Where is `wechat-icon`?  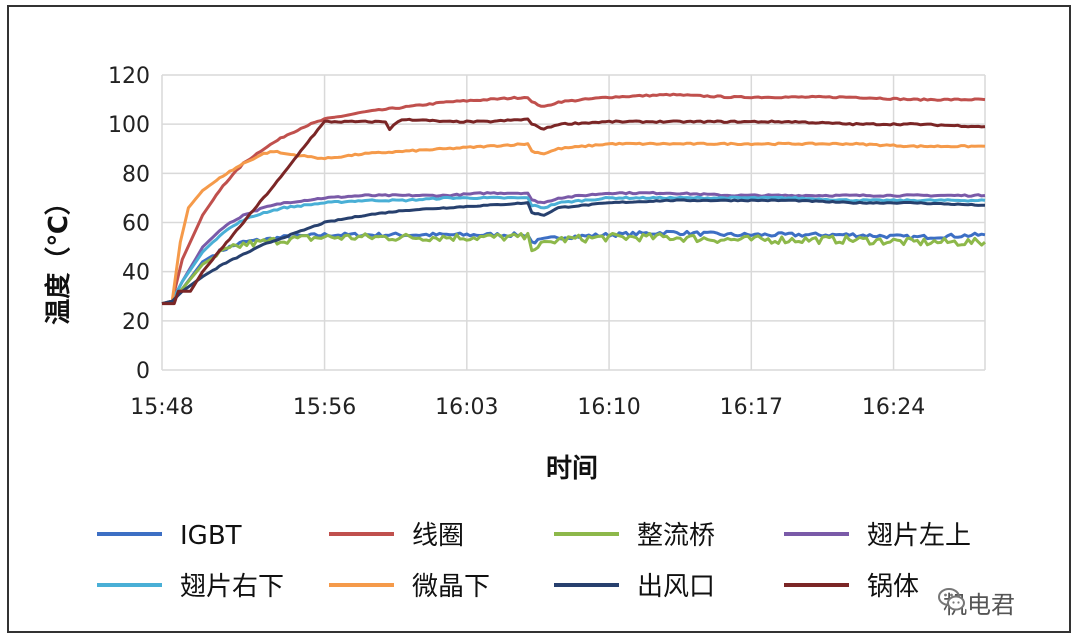
wechat-icon is located at coordinates (951, 599).